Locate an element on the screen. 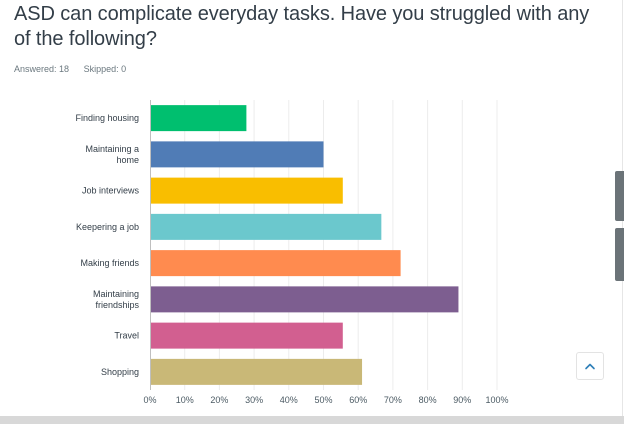  category-label: Maintaining a home is located at coordinates (112, 154).